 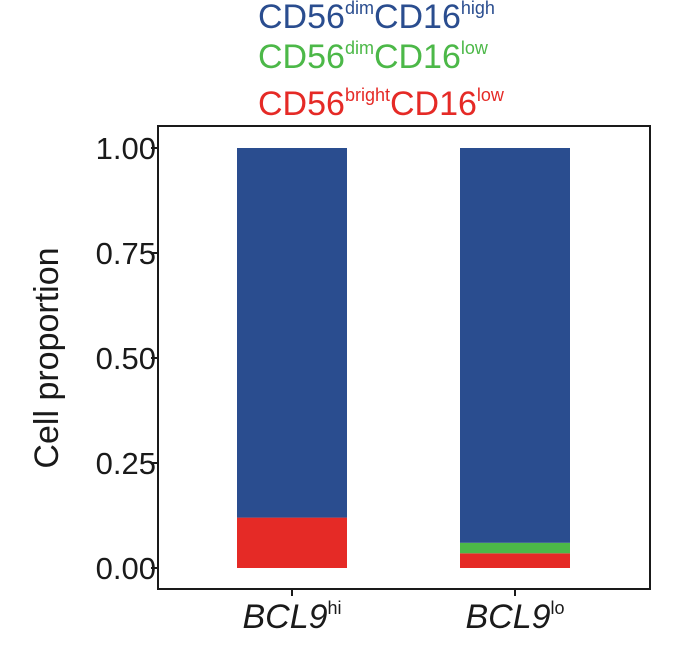 What do you see at coordinates (292, 542) in the screenshot?
I see `bar-segment-hi-bright-low` at bounding box center [292, 542].